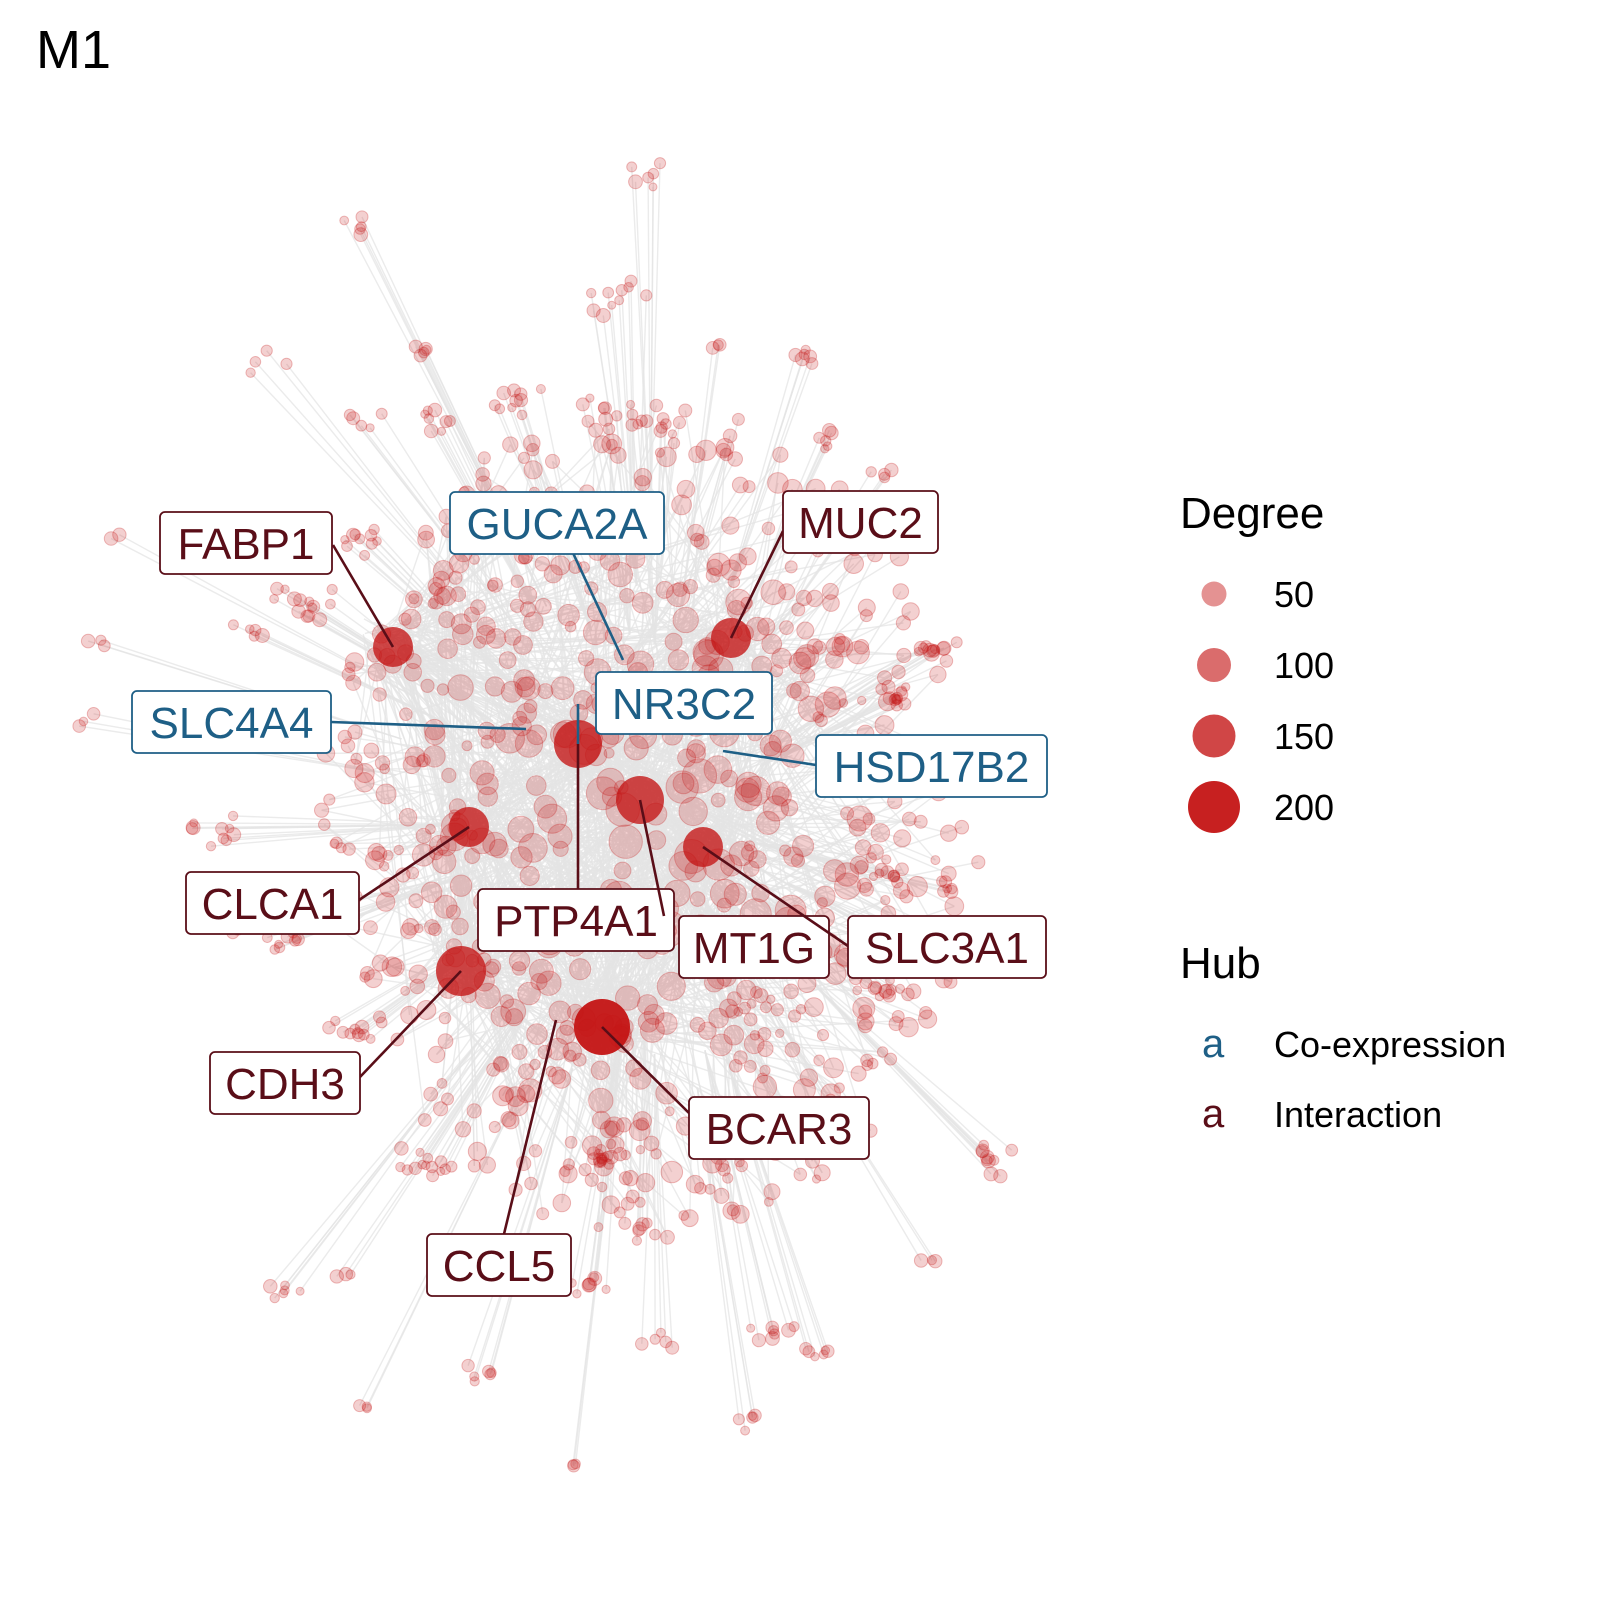 The image size is (1600, 1600). Describe the element at coordinates (1214, 736) in the screenshot. I see `legend-size-swatch` at that location.